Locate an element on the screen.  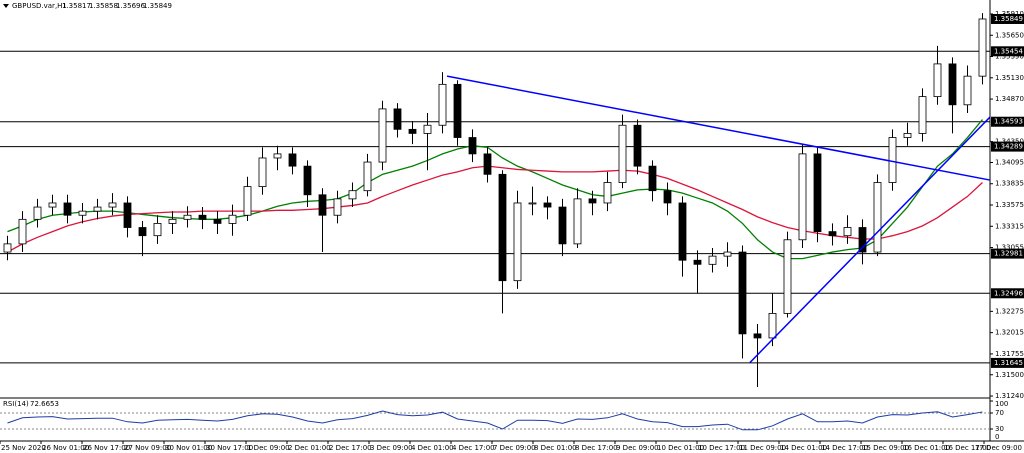
x-tick-label: 9 Dec 09:00 is located at coordinates (637, 448).